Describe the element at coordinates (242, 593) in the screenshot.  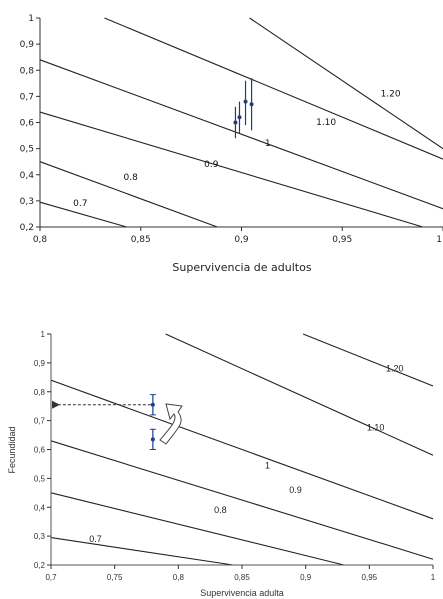
I see `chart-bottom-x-axis-label: Supervivencia adulta` at that location.